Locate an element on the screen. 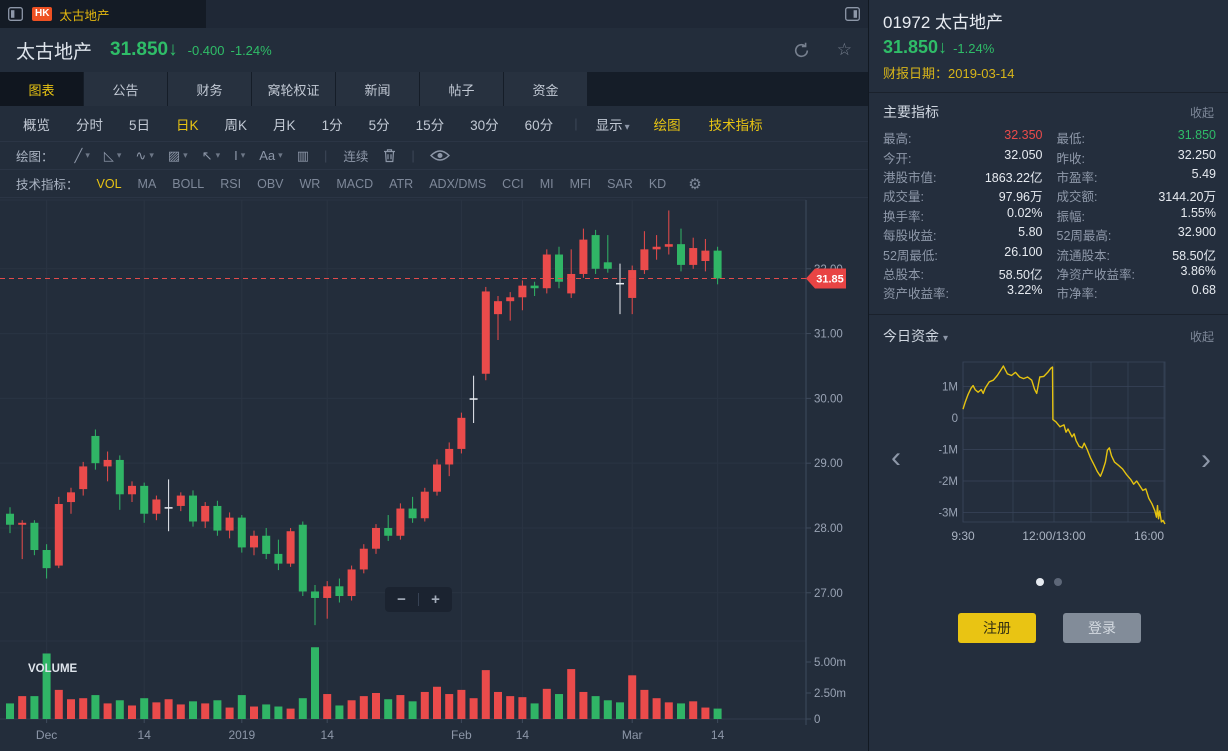 This screenshot has width=1228, height=751. svg-text: 14 is located at coordinates (145, 735).